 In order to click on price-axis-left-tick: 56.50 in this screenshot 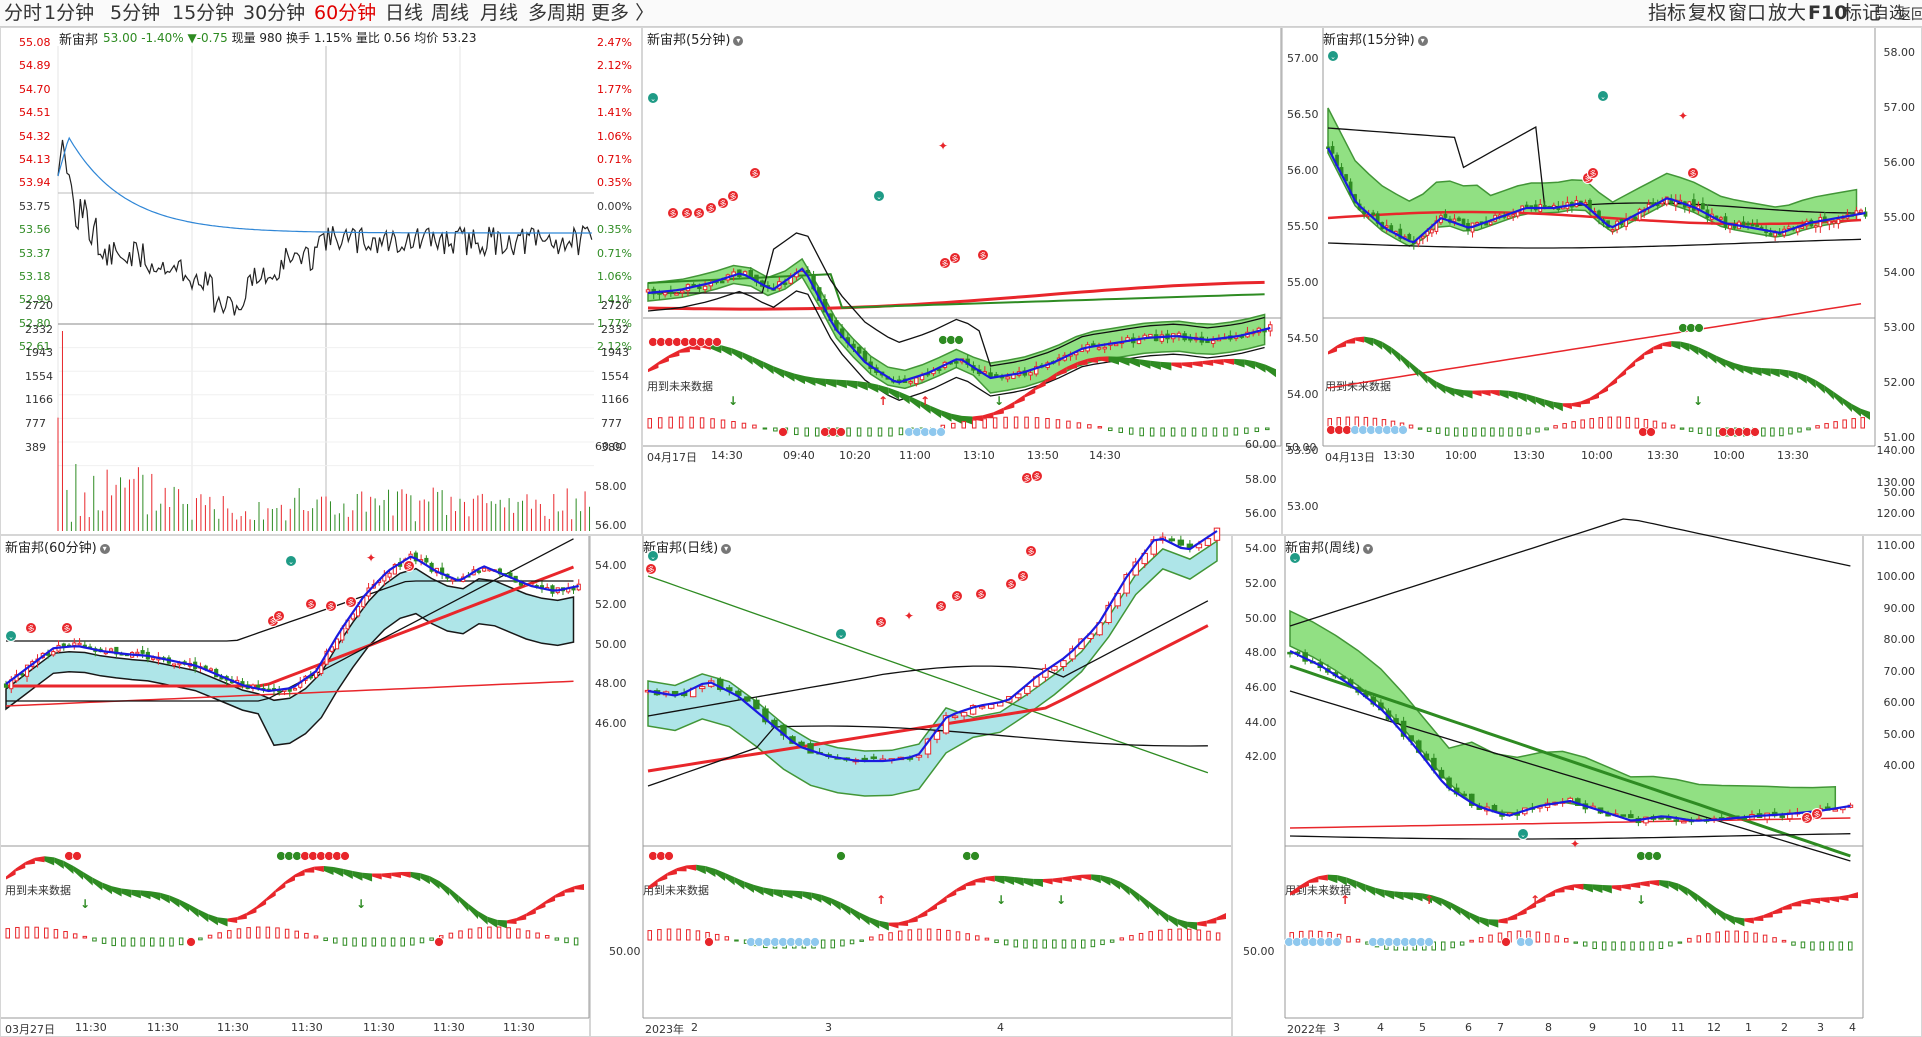, I will do `click(1303, 114)`.